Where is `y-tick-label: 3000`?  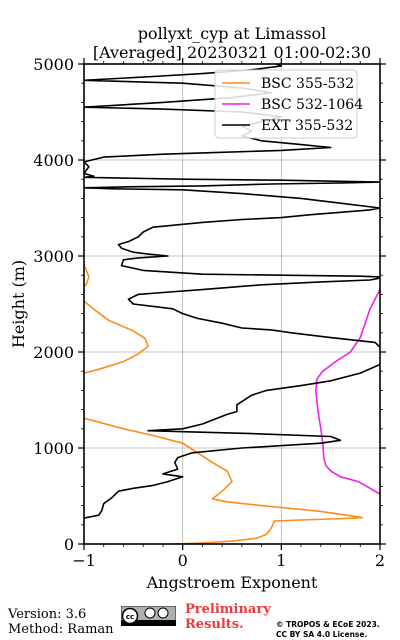
y-tick-label: 3000 is located at coordinates (53, 256).